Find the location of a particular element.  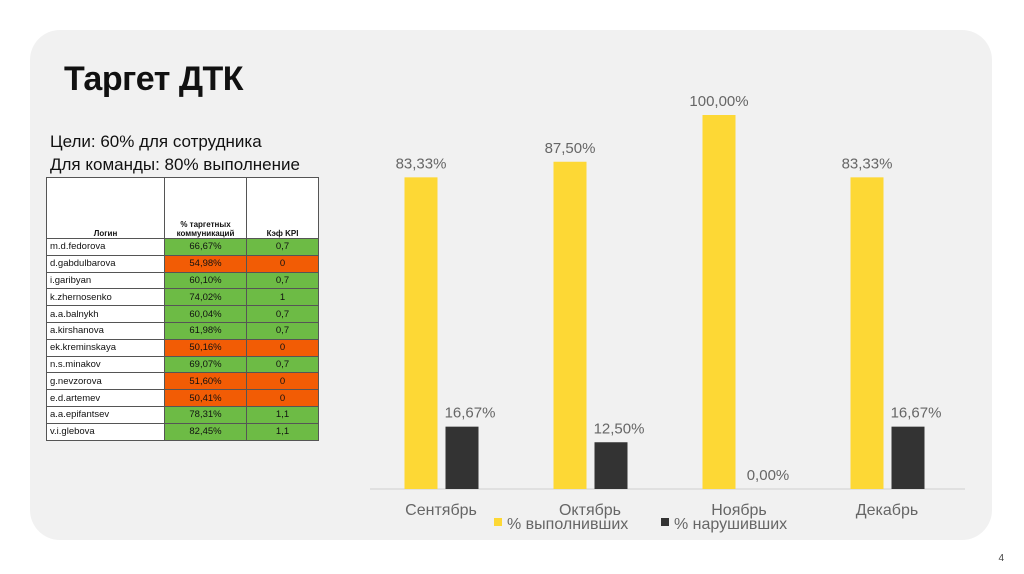

data-label: 12,50% is located at coordinates (619, 428).